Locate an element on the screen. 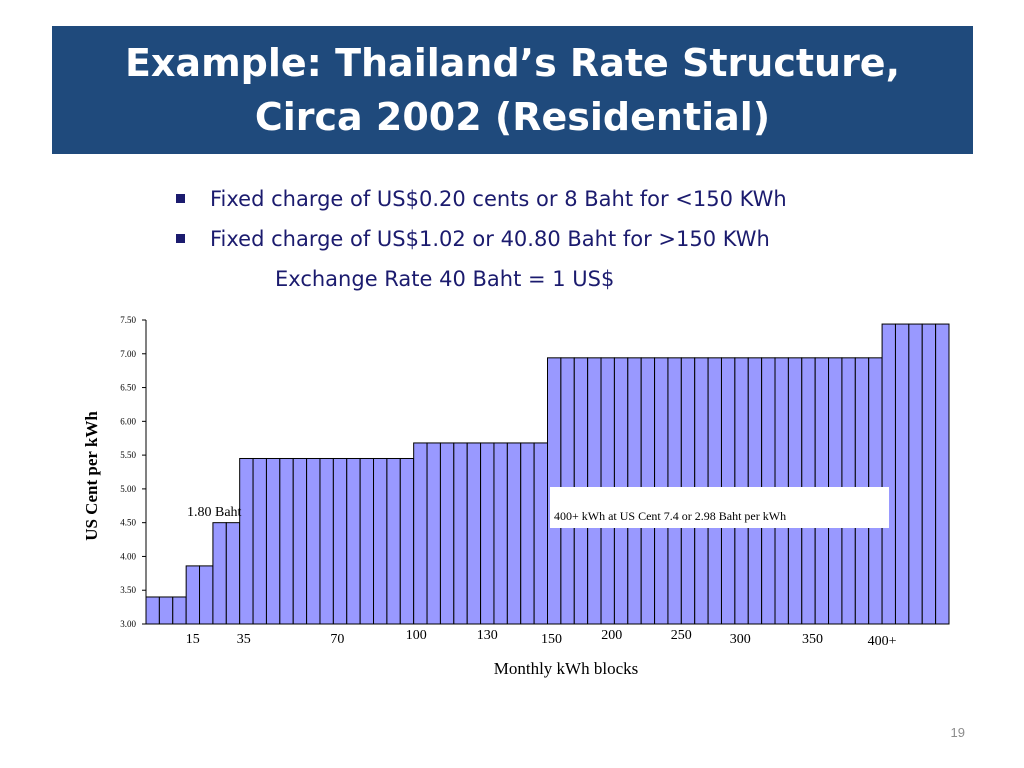  x-tick-label: 200 is located at coordinates (611, 635).